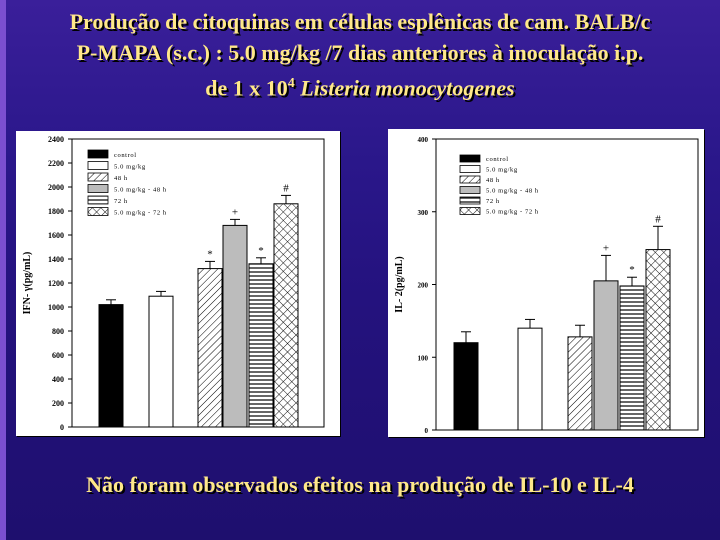 This screenshot has width=720, height=540. I want to click on title-line-3: de 1 x 104 Listeria monocytogenes, so click(360, 85).